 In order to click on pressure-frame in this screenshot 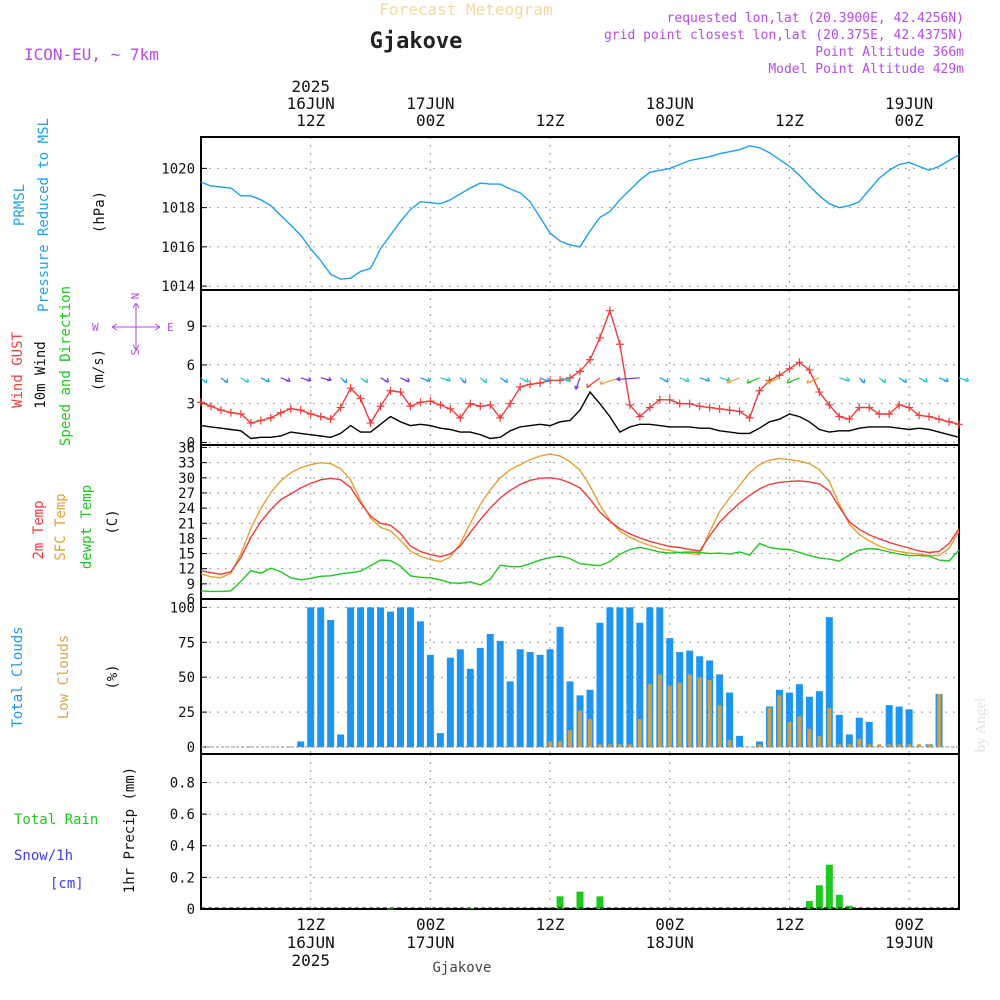, I will do `click(580, 213)`.